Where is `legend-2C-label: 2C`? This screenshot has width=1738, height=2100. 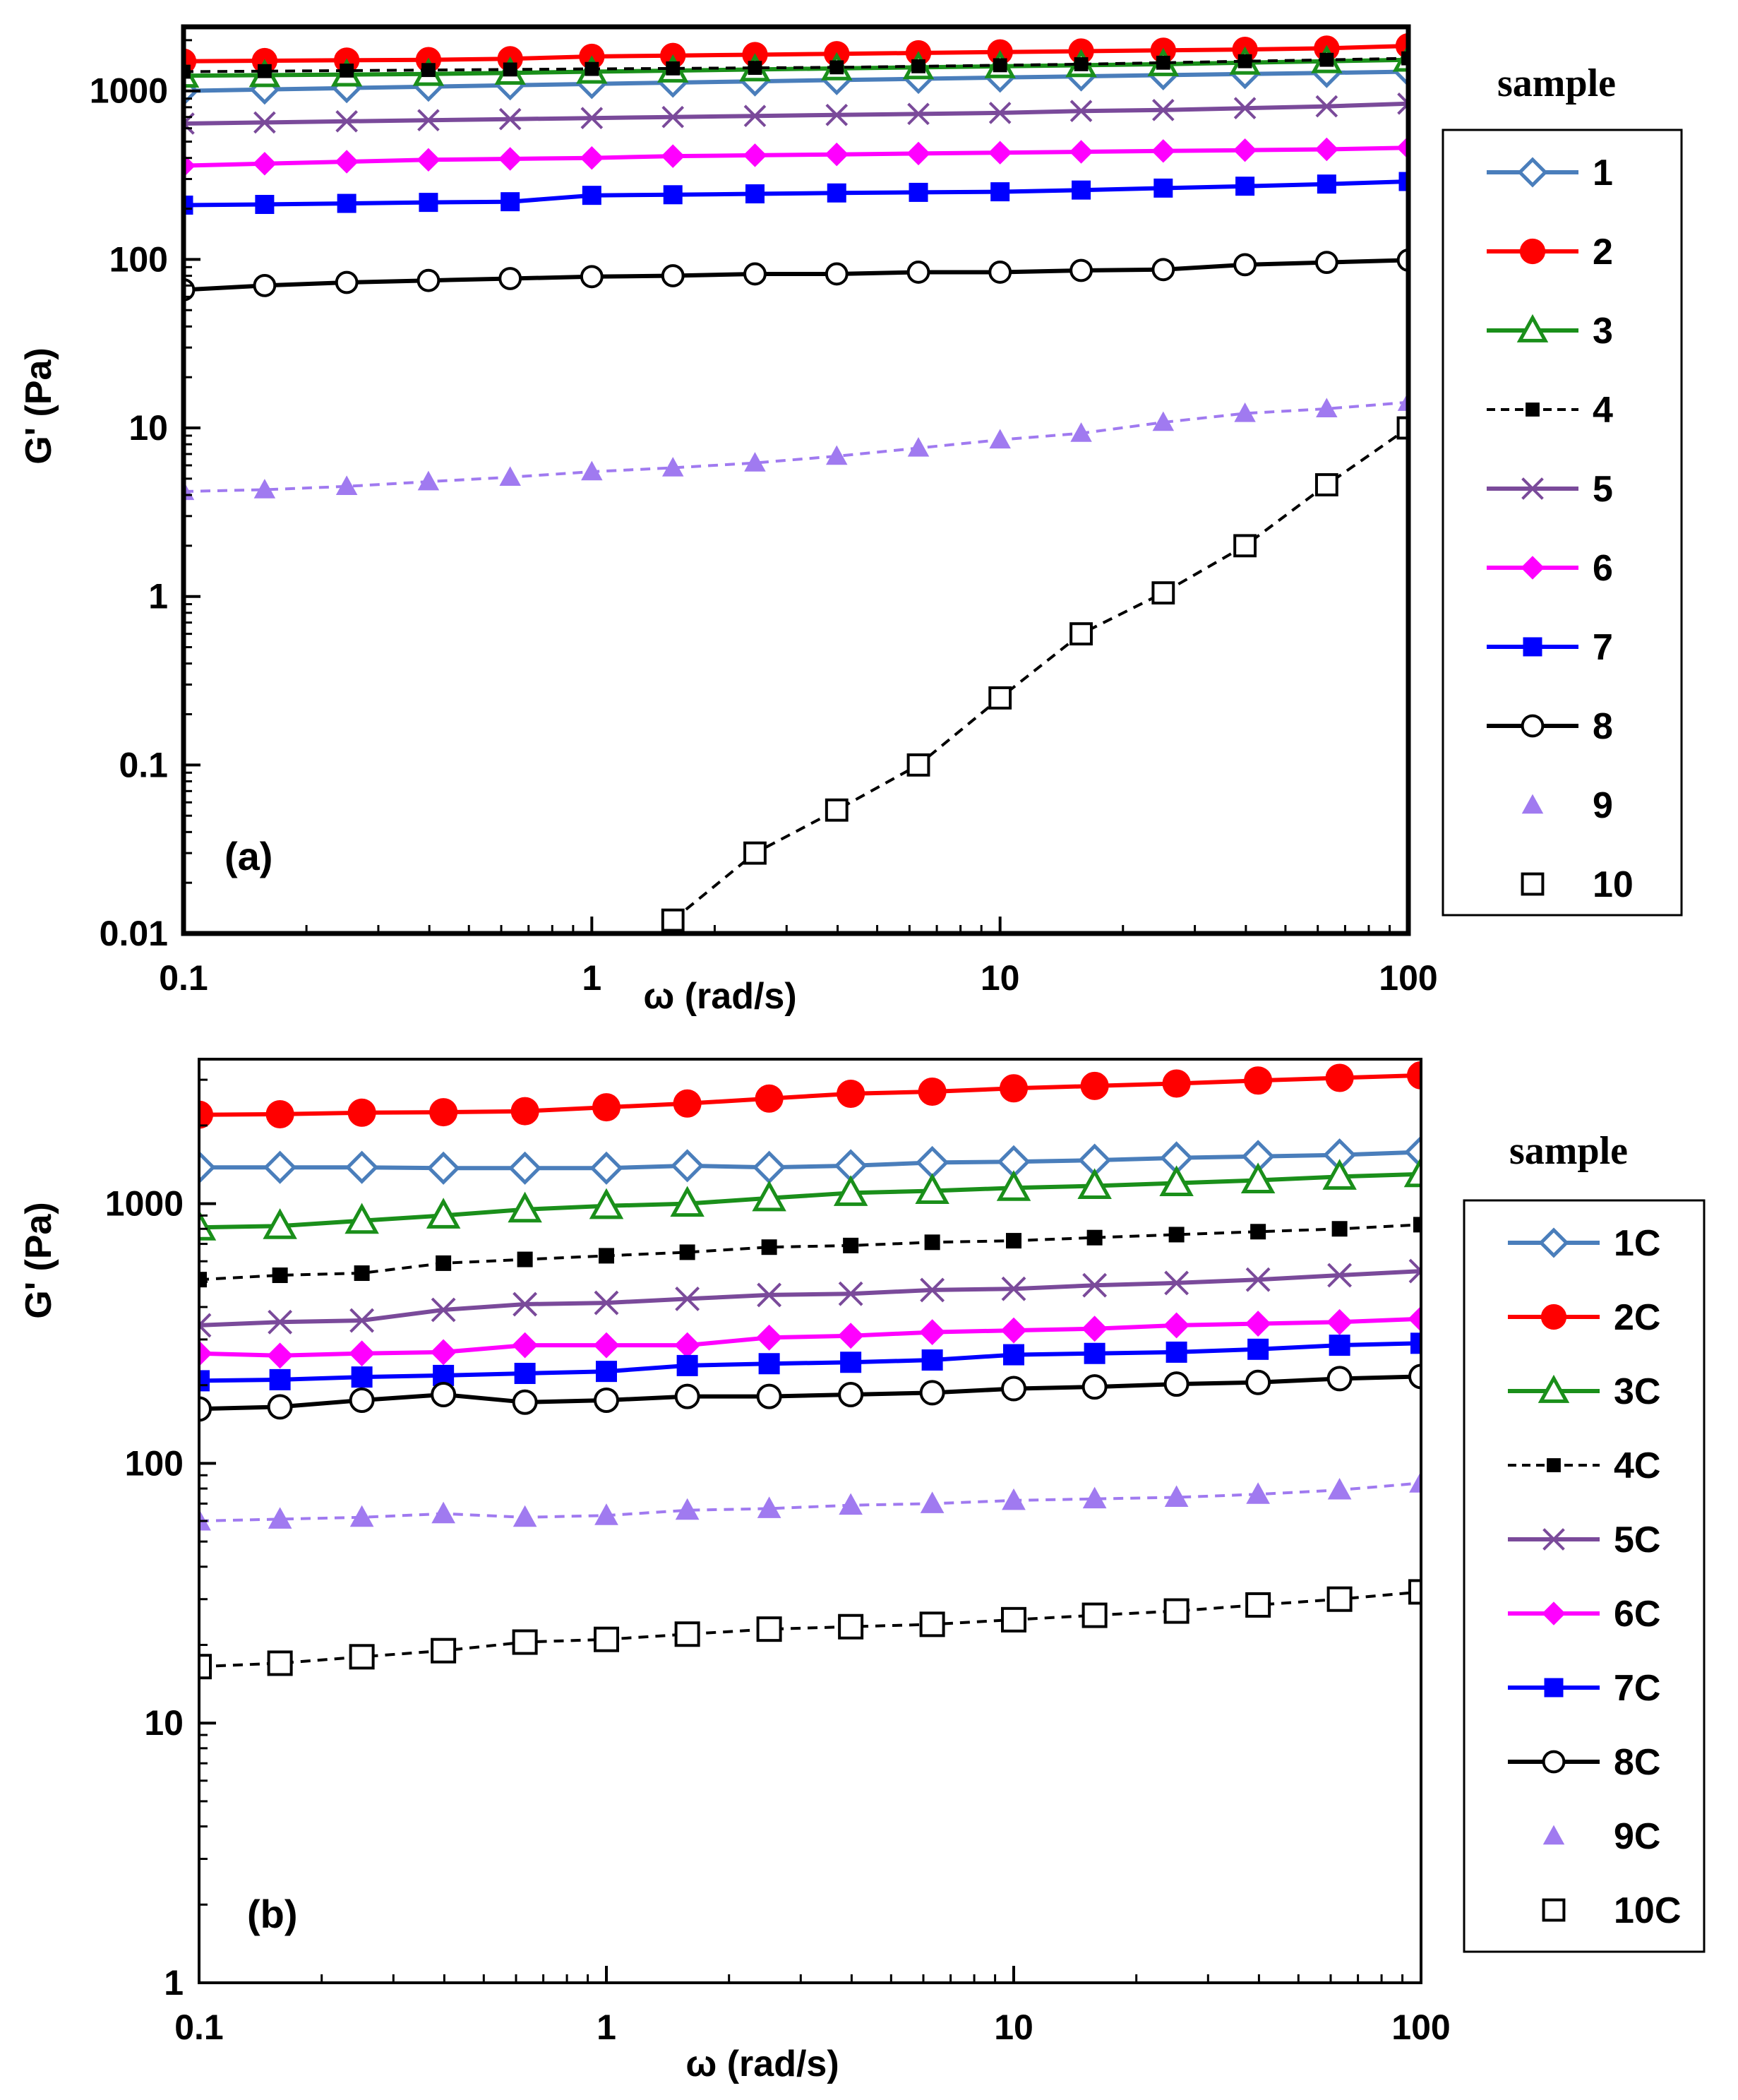 legend-2C-label: 2C is located at coordinates (1637, 1317).